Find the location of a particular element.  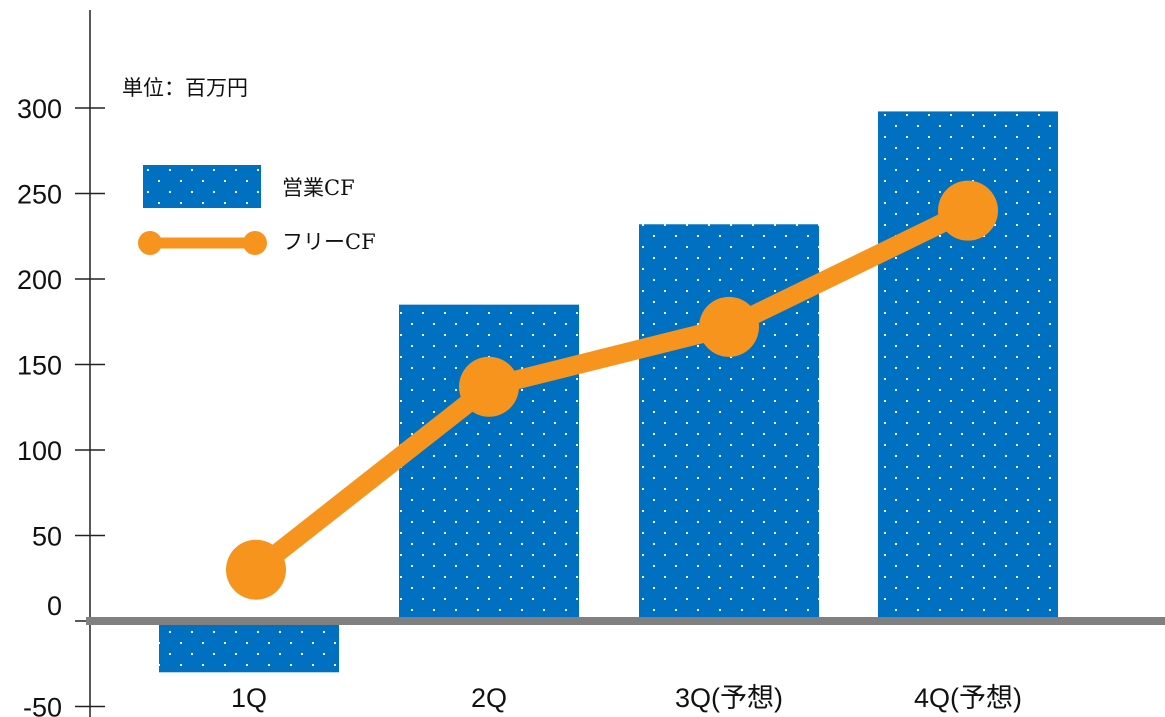

legend-swatch-operating-cf is located at coordinates (202, 186).